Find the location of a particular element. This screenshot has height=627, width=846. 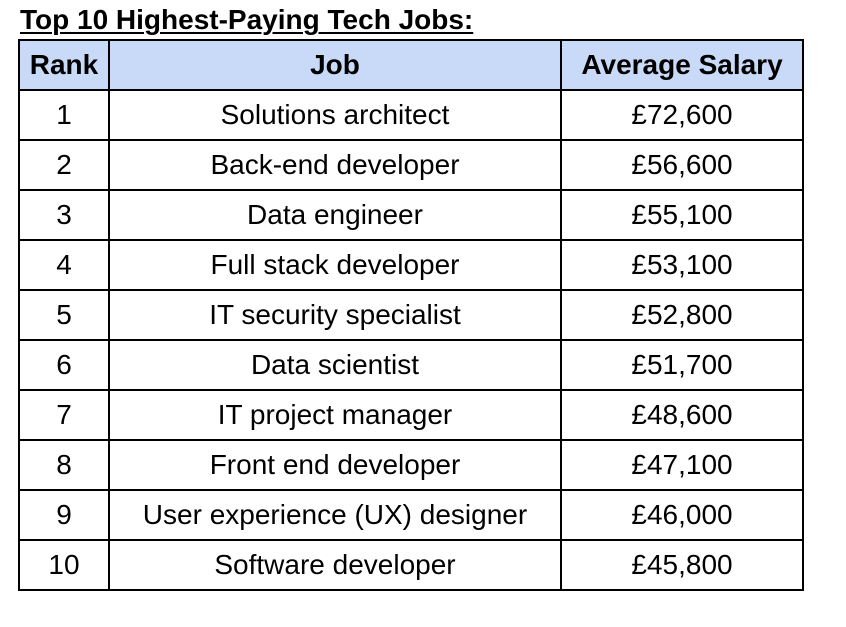

rank-cell: 6 is located at coordinates (64, 365).